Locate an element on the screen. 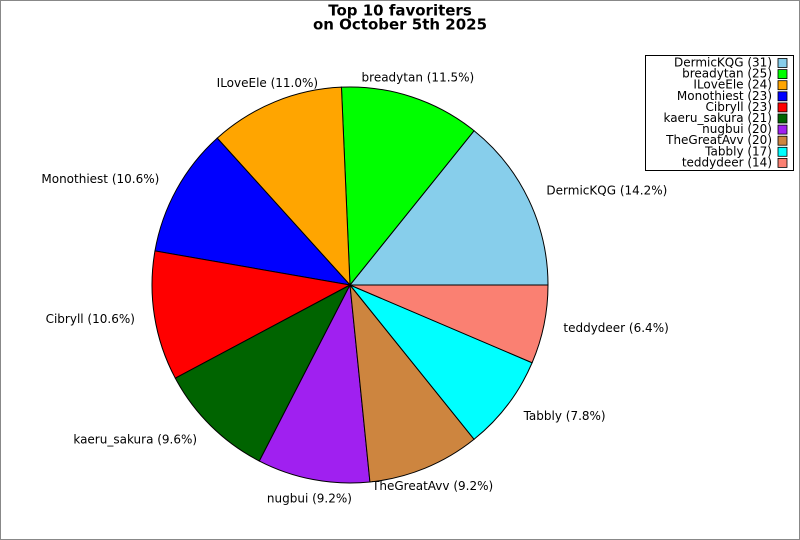  slice-label: nugbui (9.2%) is located at coordinates (309, 498).